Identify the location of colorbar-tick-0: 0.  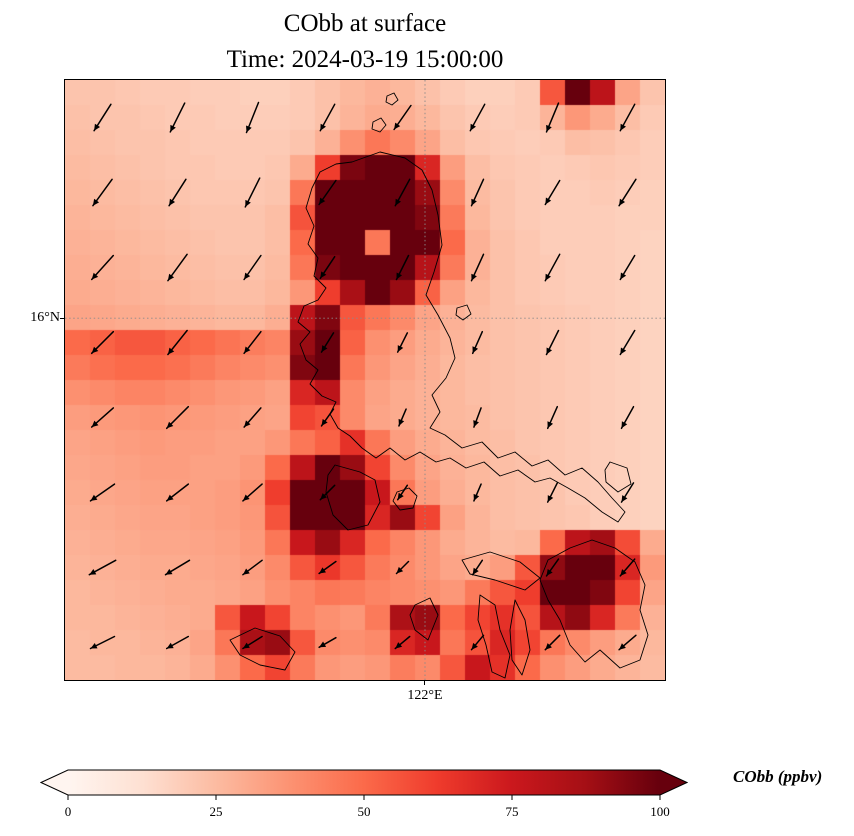
(68, 811).